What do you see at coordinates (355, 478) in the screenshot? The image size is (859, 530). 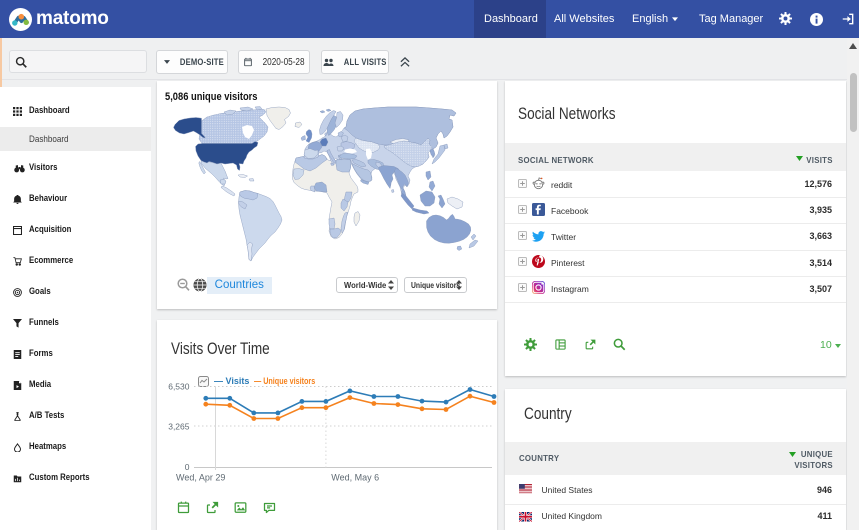 I see `svg-text: Wed, May 6` at bounding box center [355, 478].